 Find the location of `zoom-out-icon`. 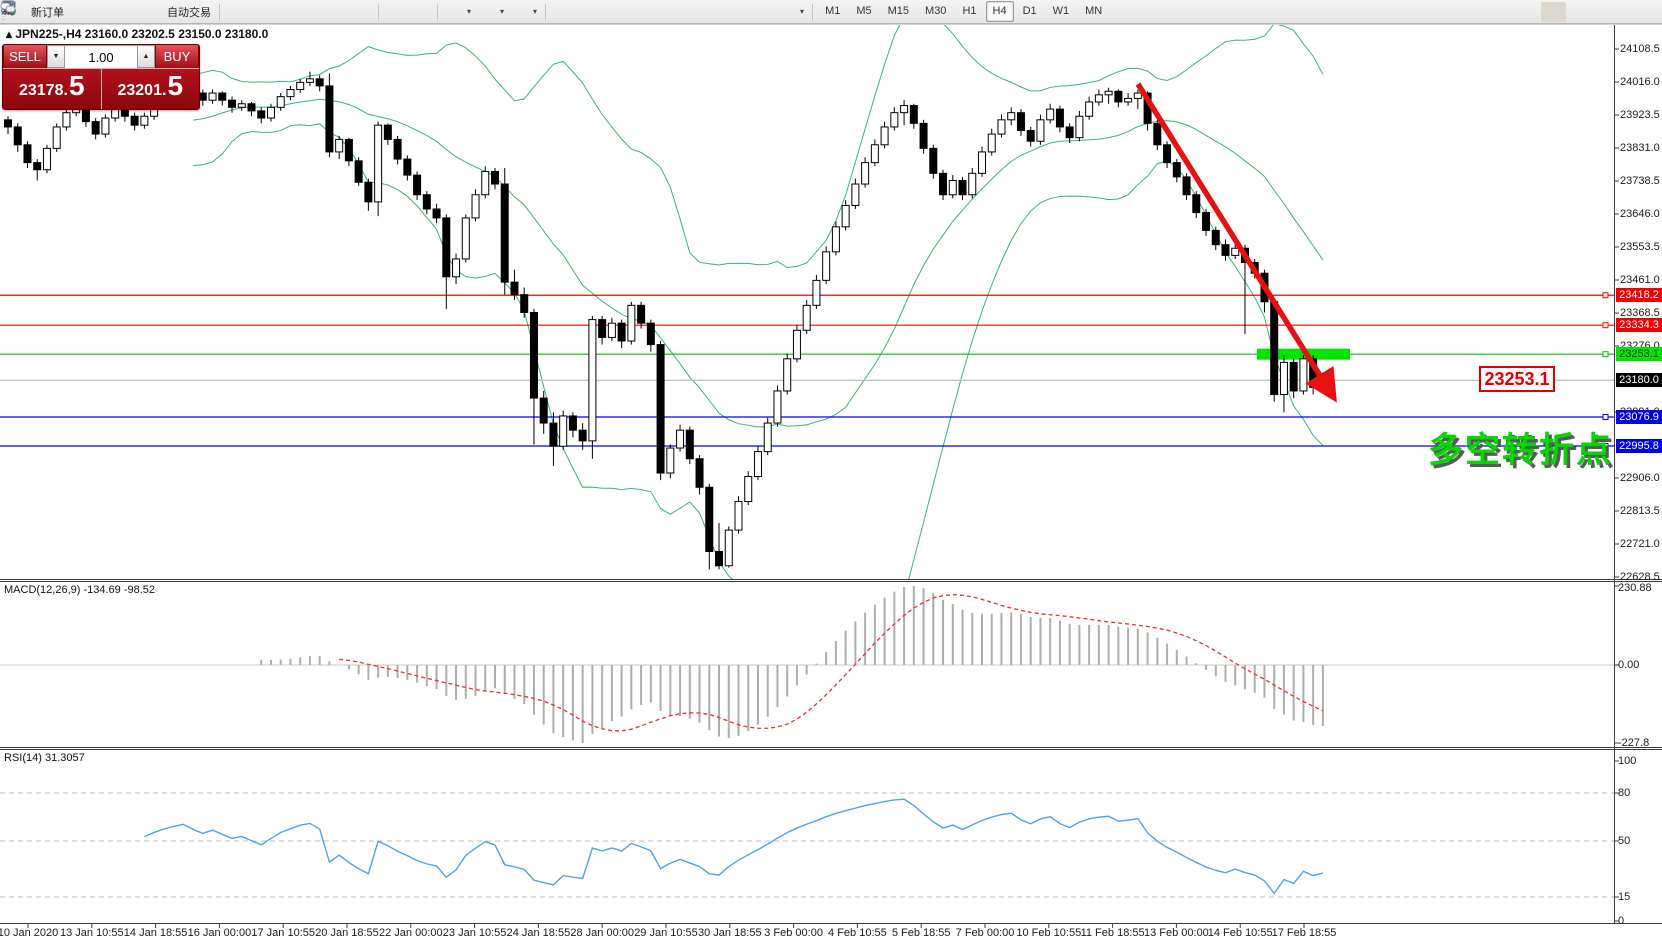

zoom-out-icon is located at coordinates (175, 12).